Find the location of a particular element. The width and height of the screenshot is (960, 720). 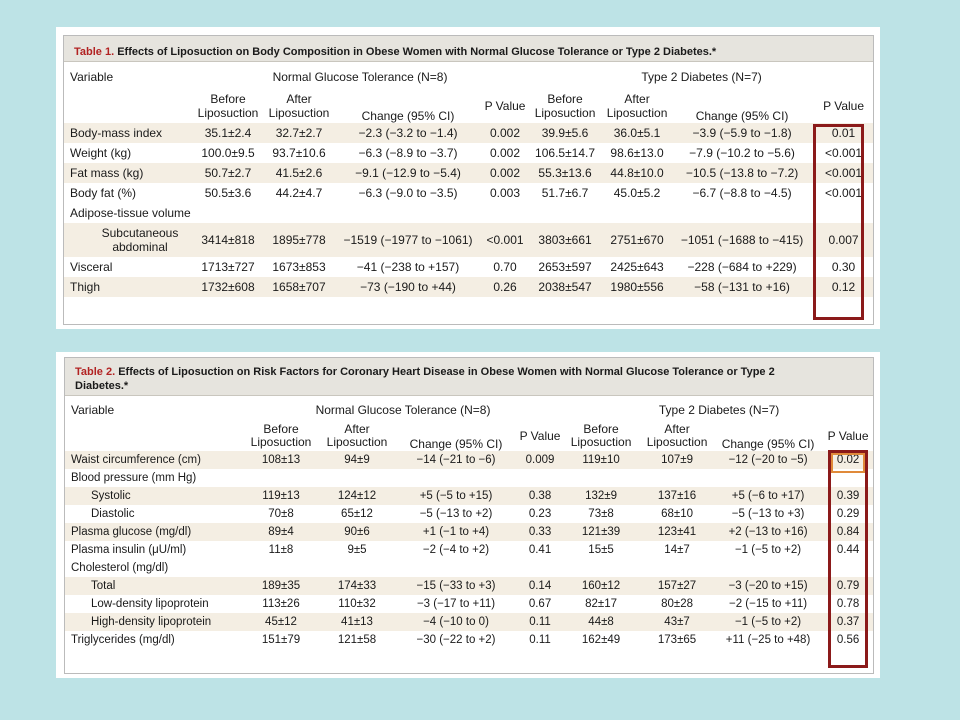

table-cell: 89±4 is located at coordinates (281, 532).